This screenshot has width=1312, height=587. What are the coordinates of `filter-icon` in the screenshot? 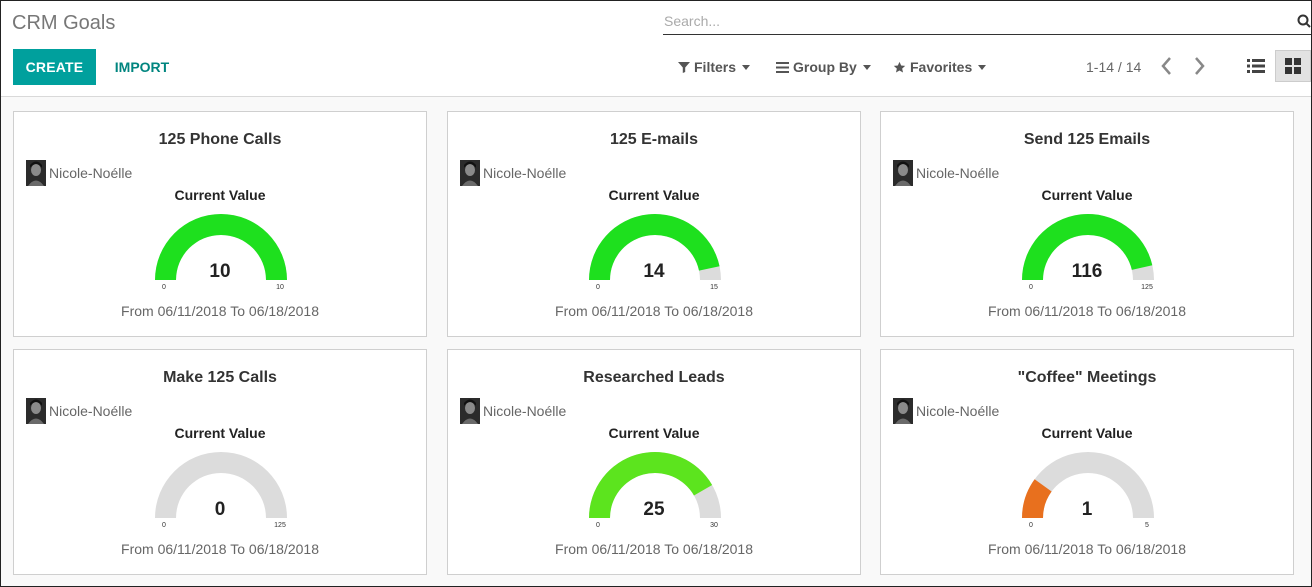 It's located at (684, 67).